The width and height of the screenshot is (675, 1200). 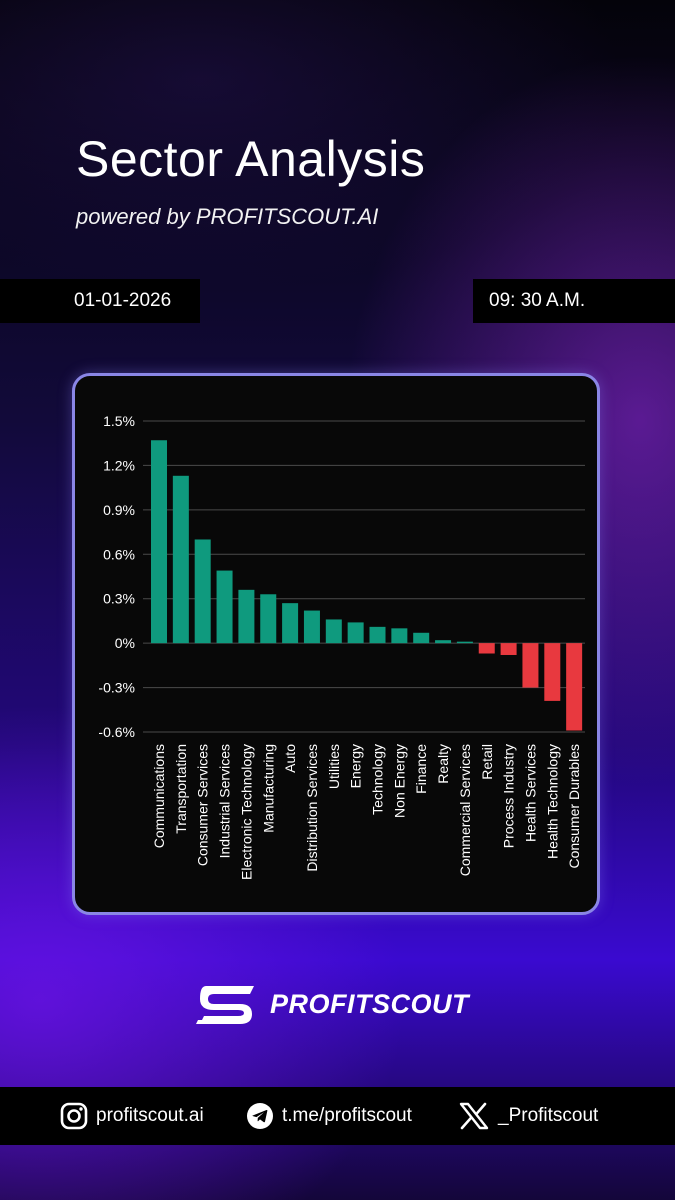 I want to click on brand-logo: PROFITSCOUT, so click(x=341, y=1004).